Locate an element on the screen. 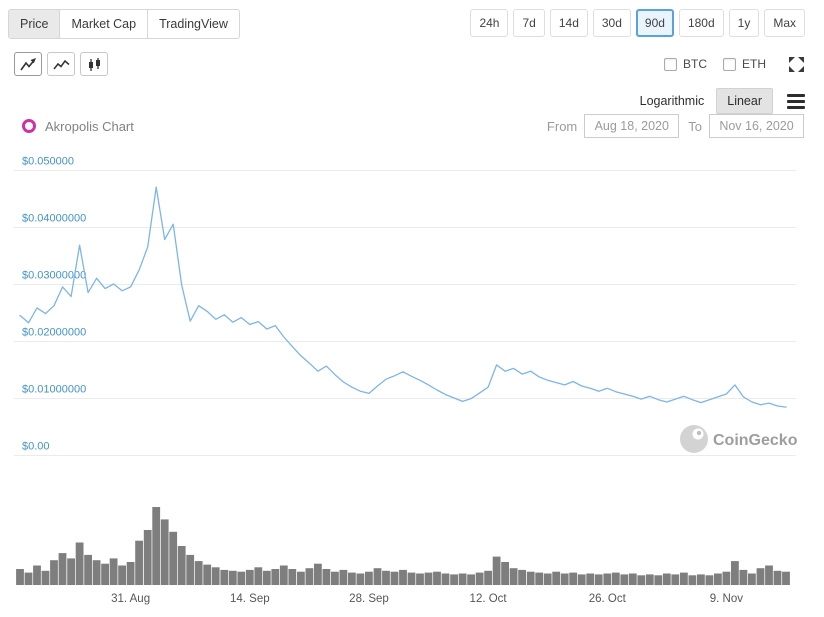 This screenshot has height=617, width=824. volume-bars is located at coordinates (403, 546).